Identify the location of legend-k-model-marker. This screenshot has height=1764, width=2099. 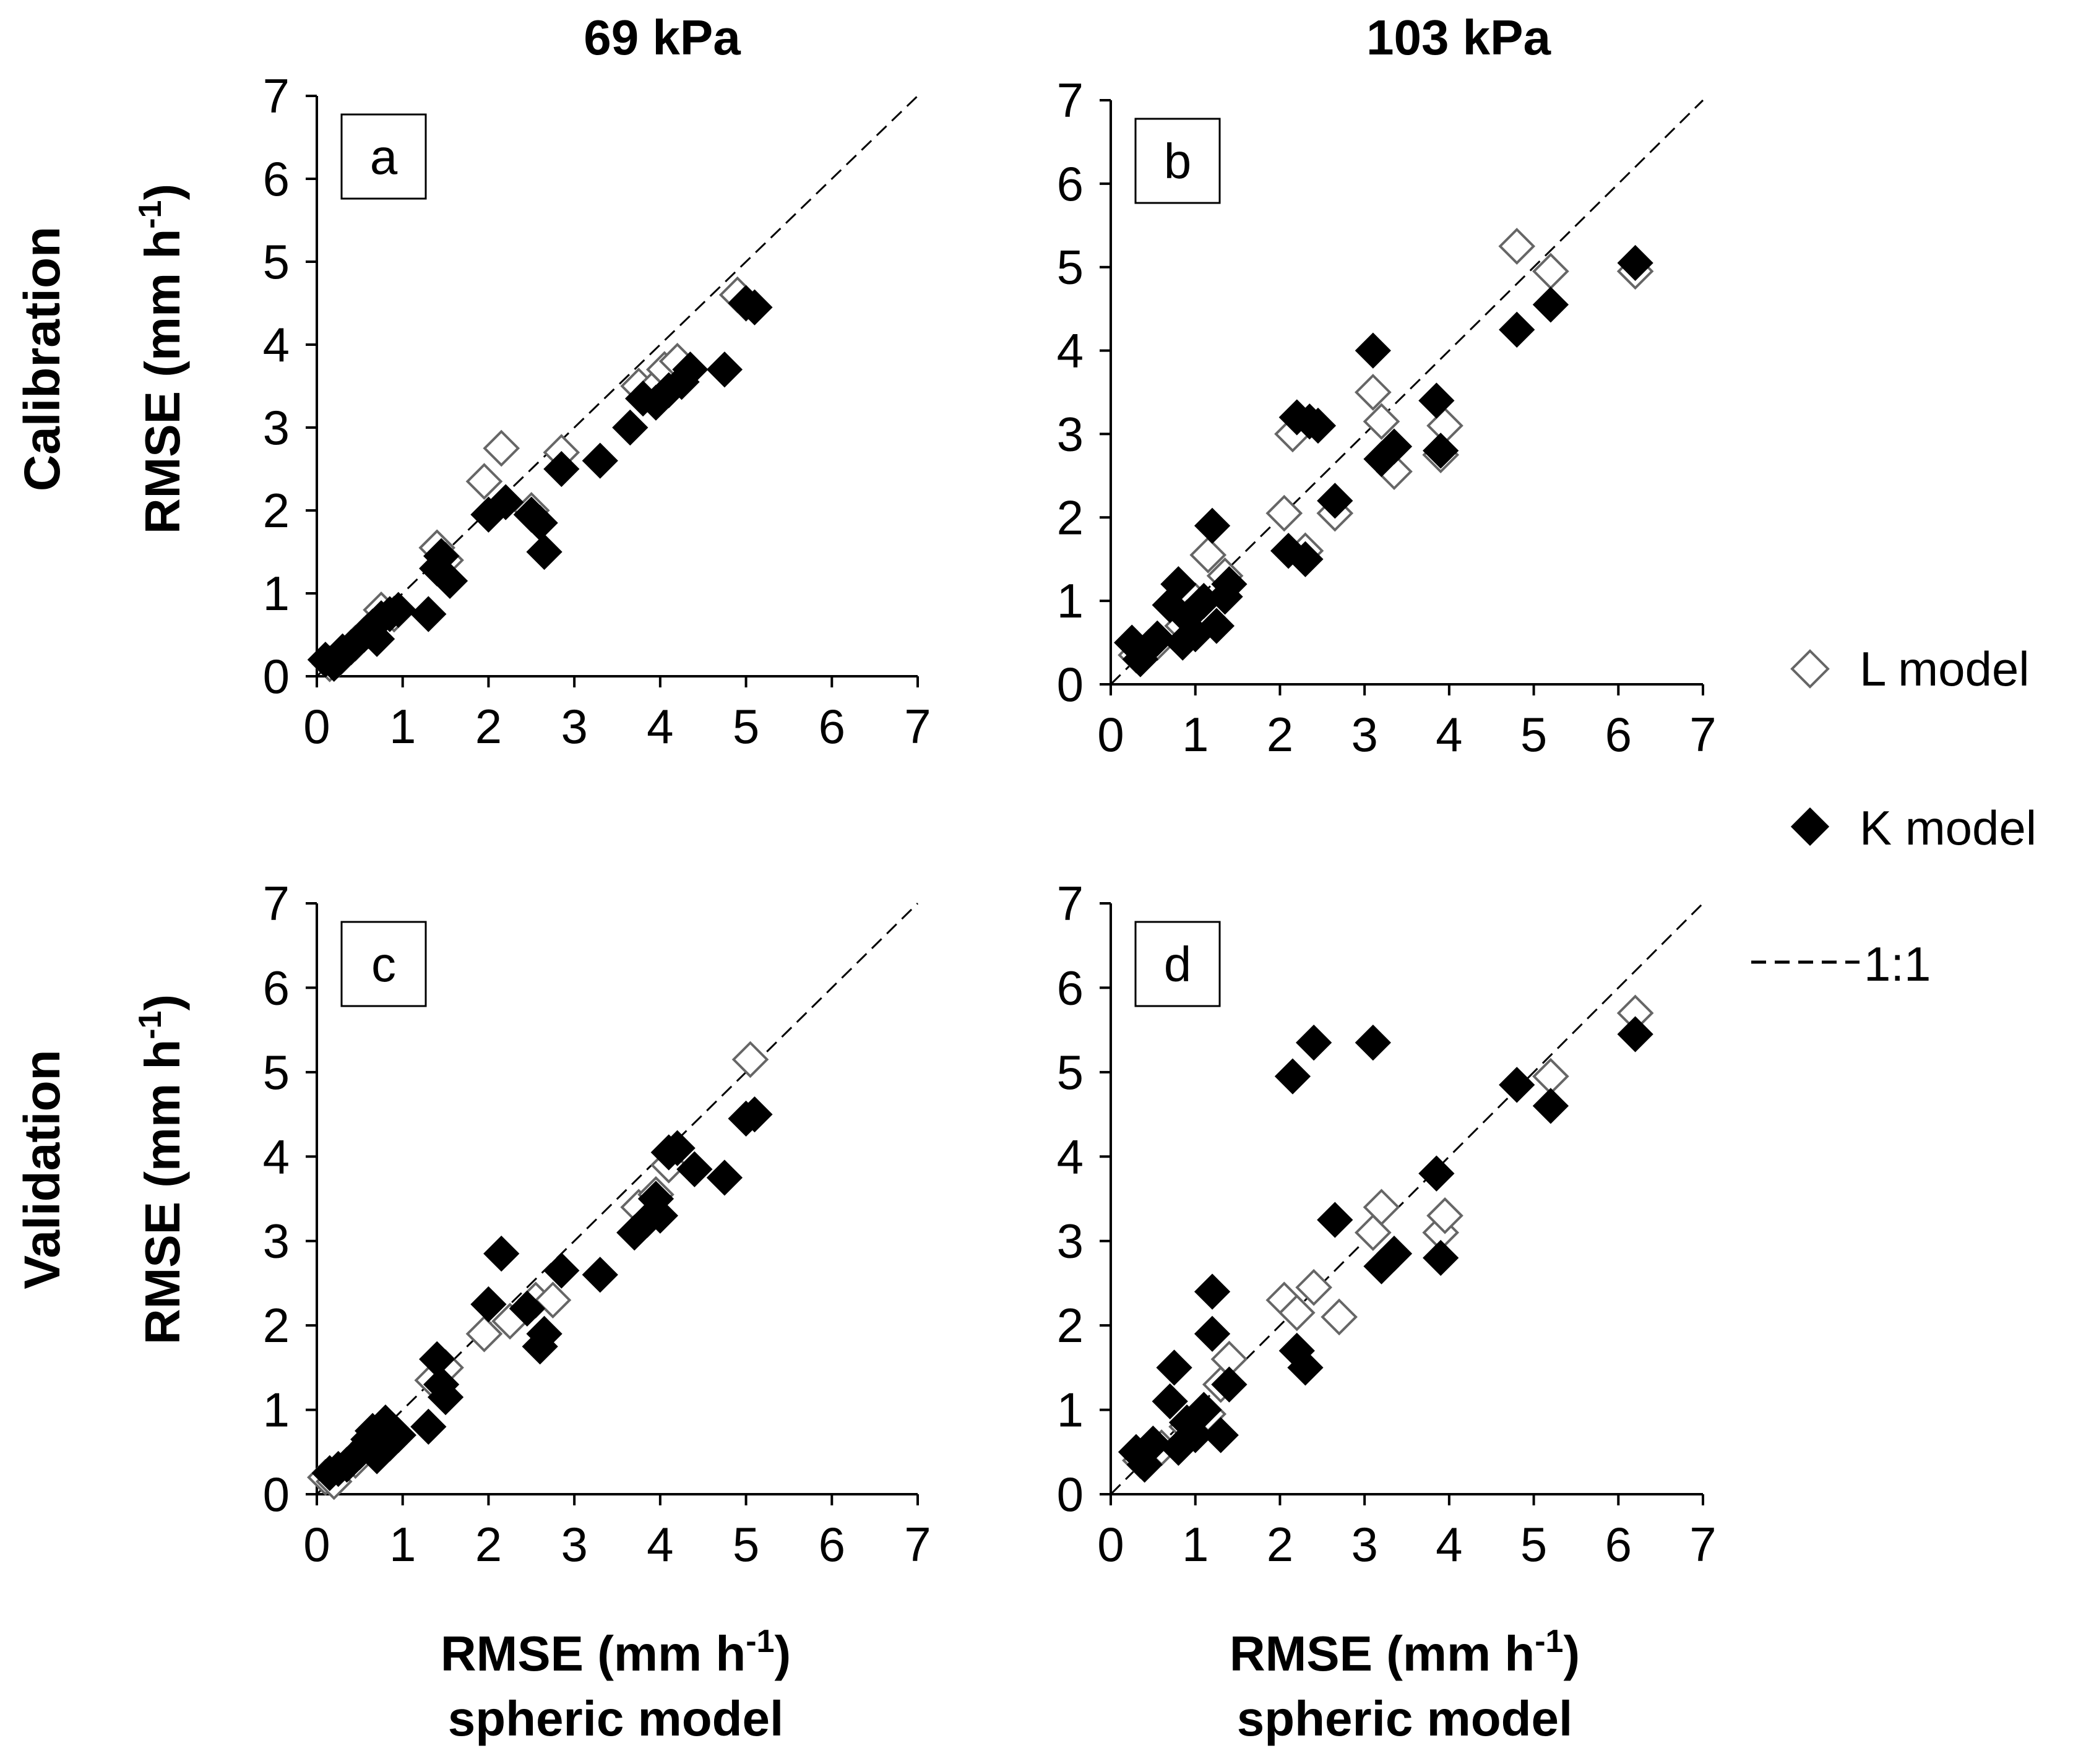
(1810, 827).